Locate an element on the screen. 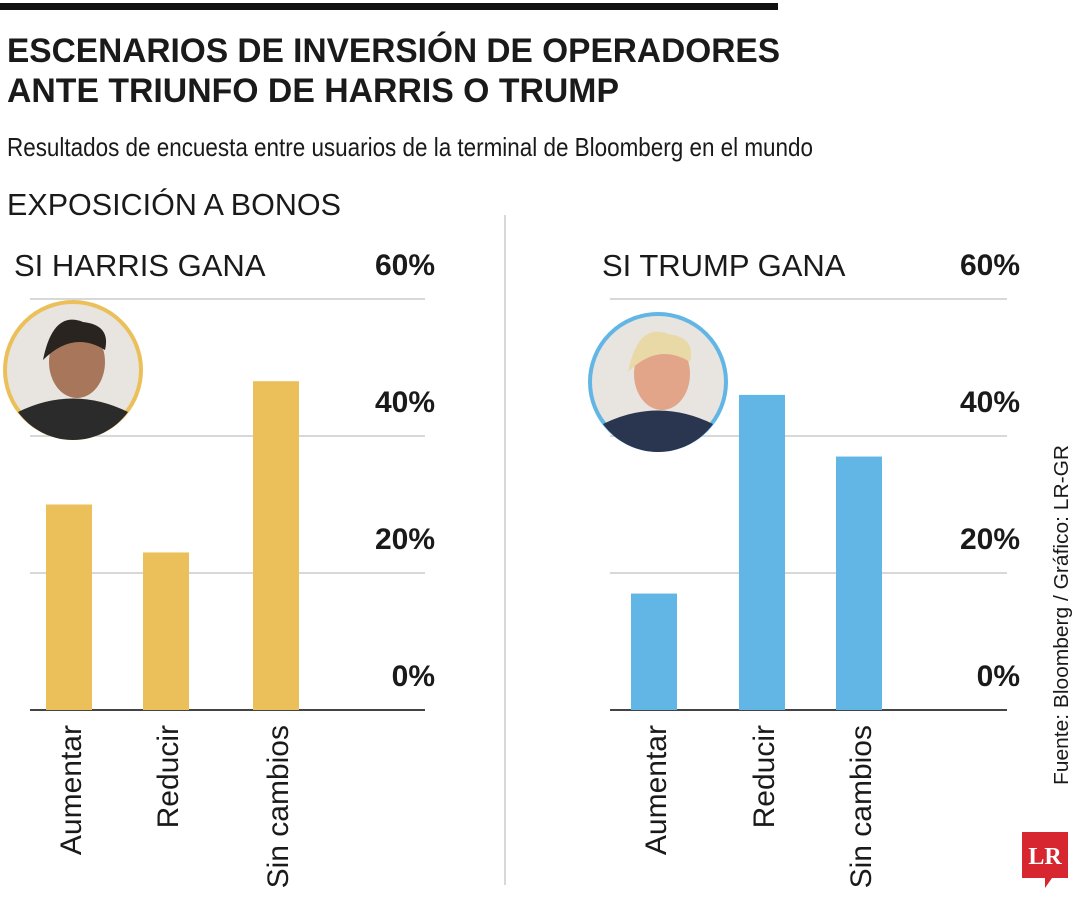 The height and width of the screenshot is (900, 1080). top-rule is located at coordinates (389, 6).